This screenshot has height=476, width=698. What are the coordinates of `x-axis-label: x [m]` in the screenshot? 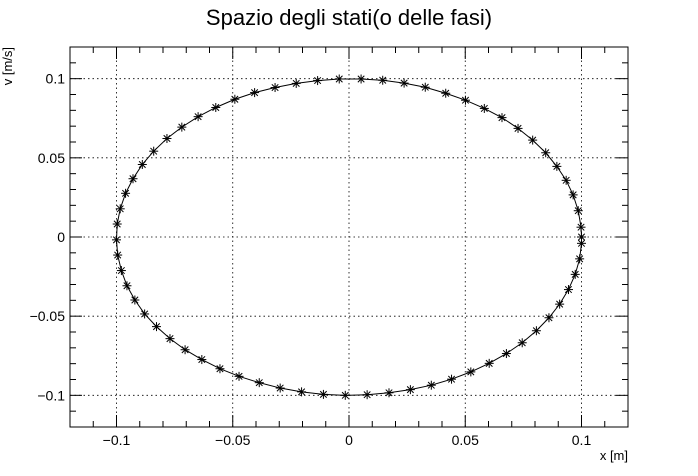 It's located at (614, 455).